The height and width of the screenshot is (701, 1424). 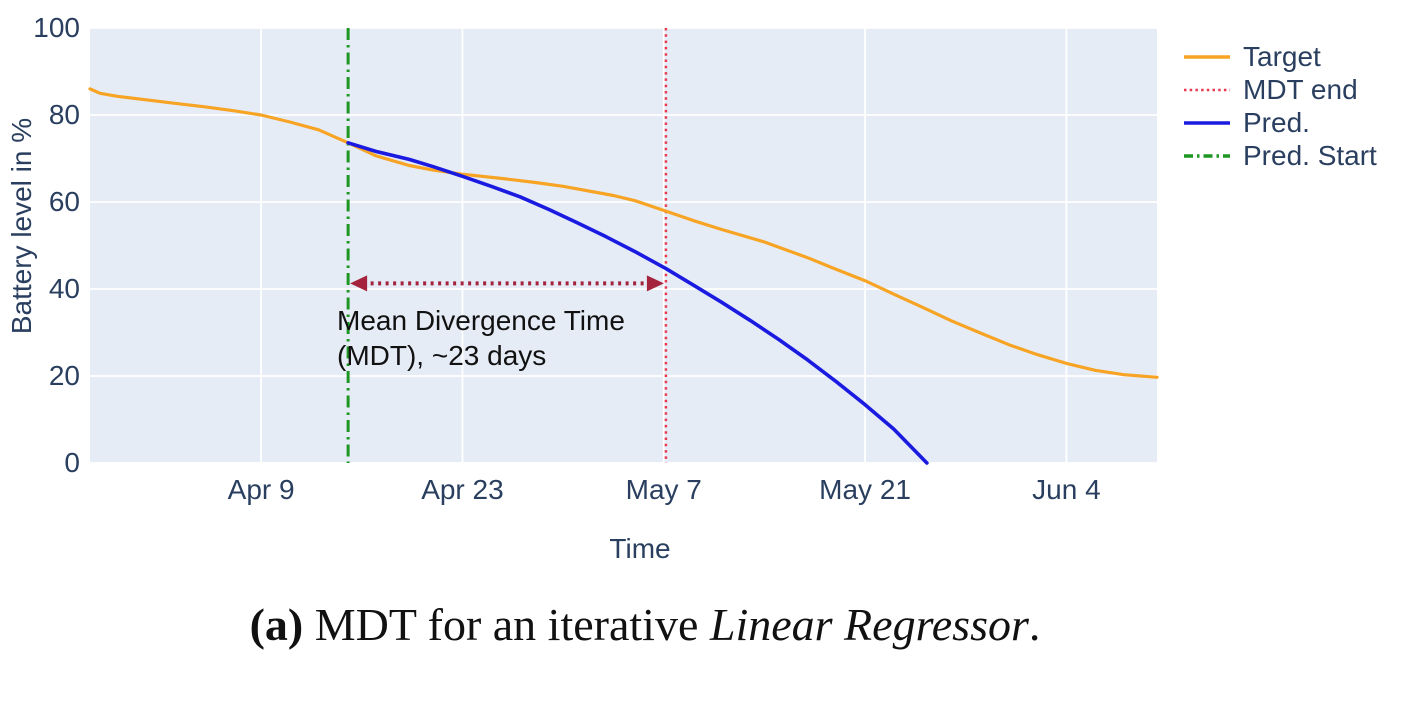 I want to click on caption-text: MDT for an iterative, so click(x=506, y=624).